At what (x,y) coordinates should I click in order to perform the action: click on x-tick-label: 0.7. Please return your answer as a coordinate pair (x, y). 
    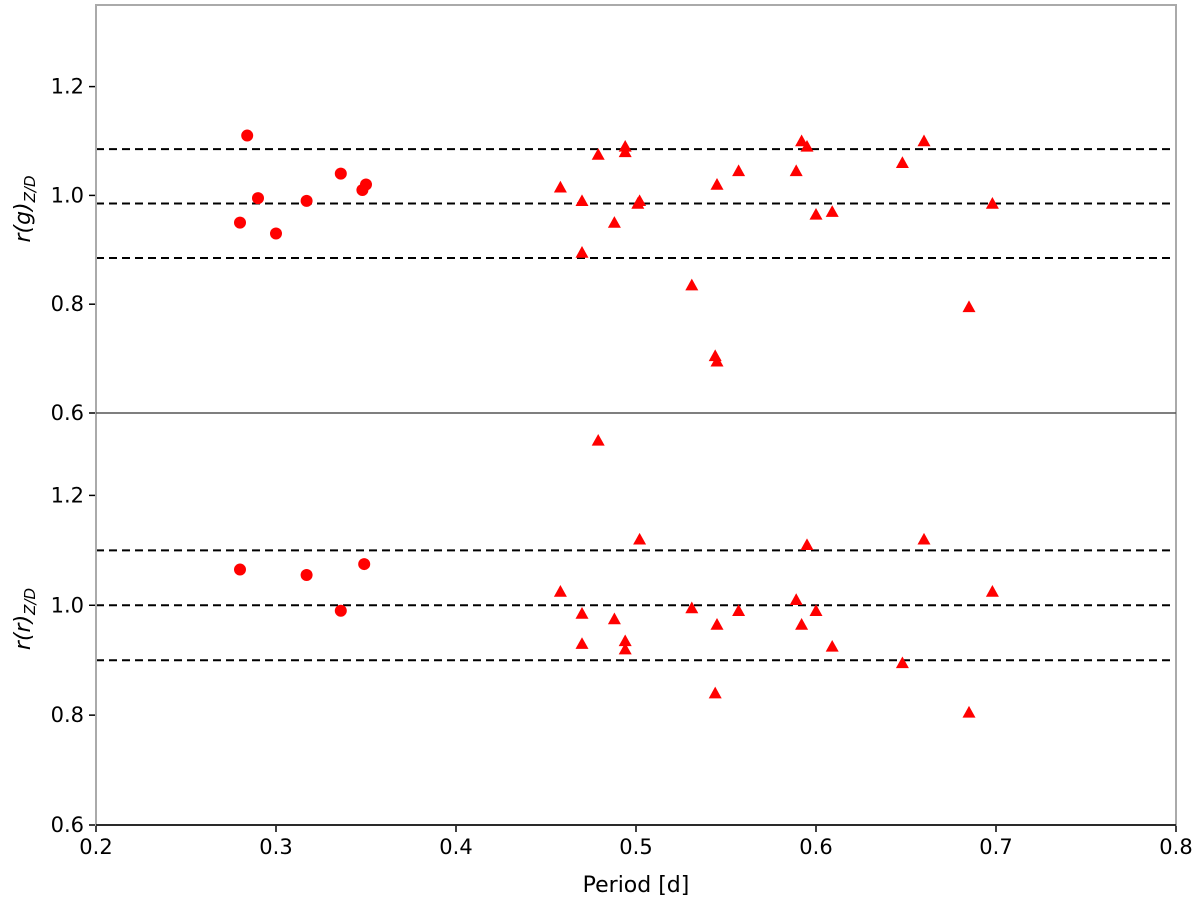
    Looking at the image, I should click on (995, 847).